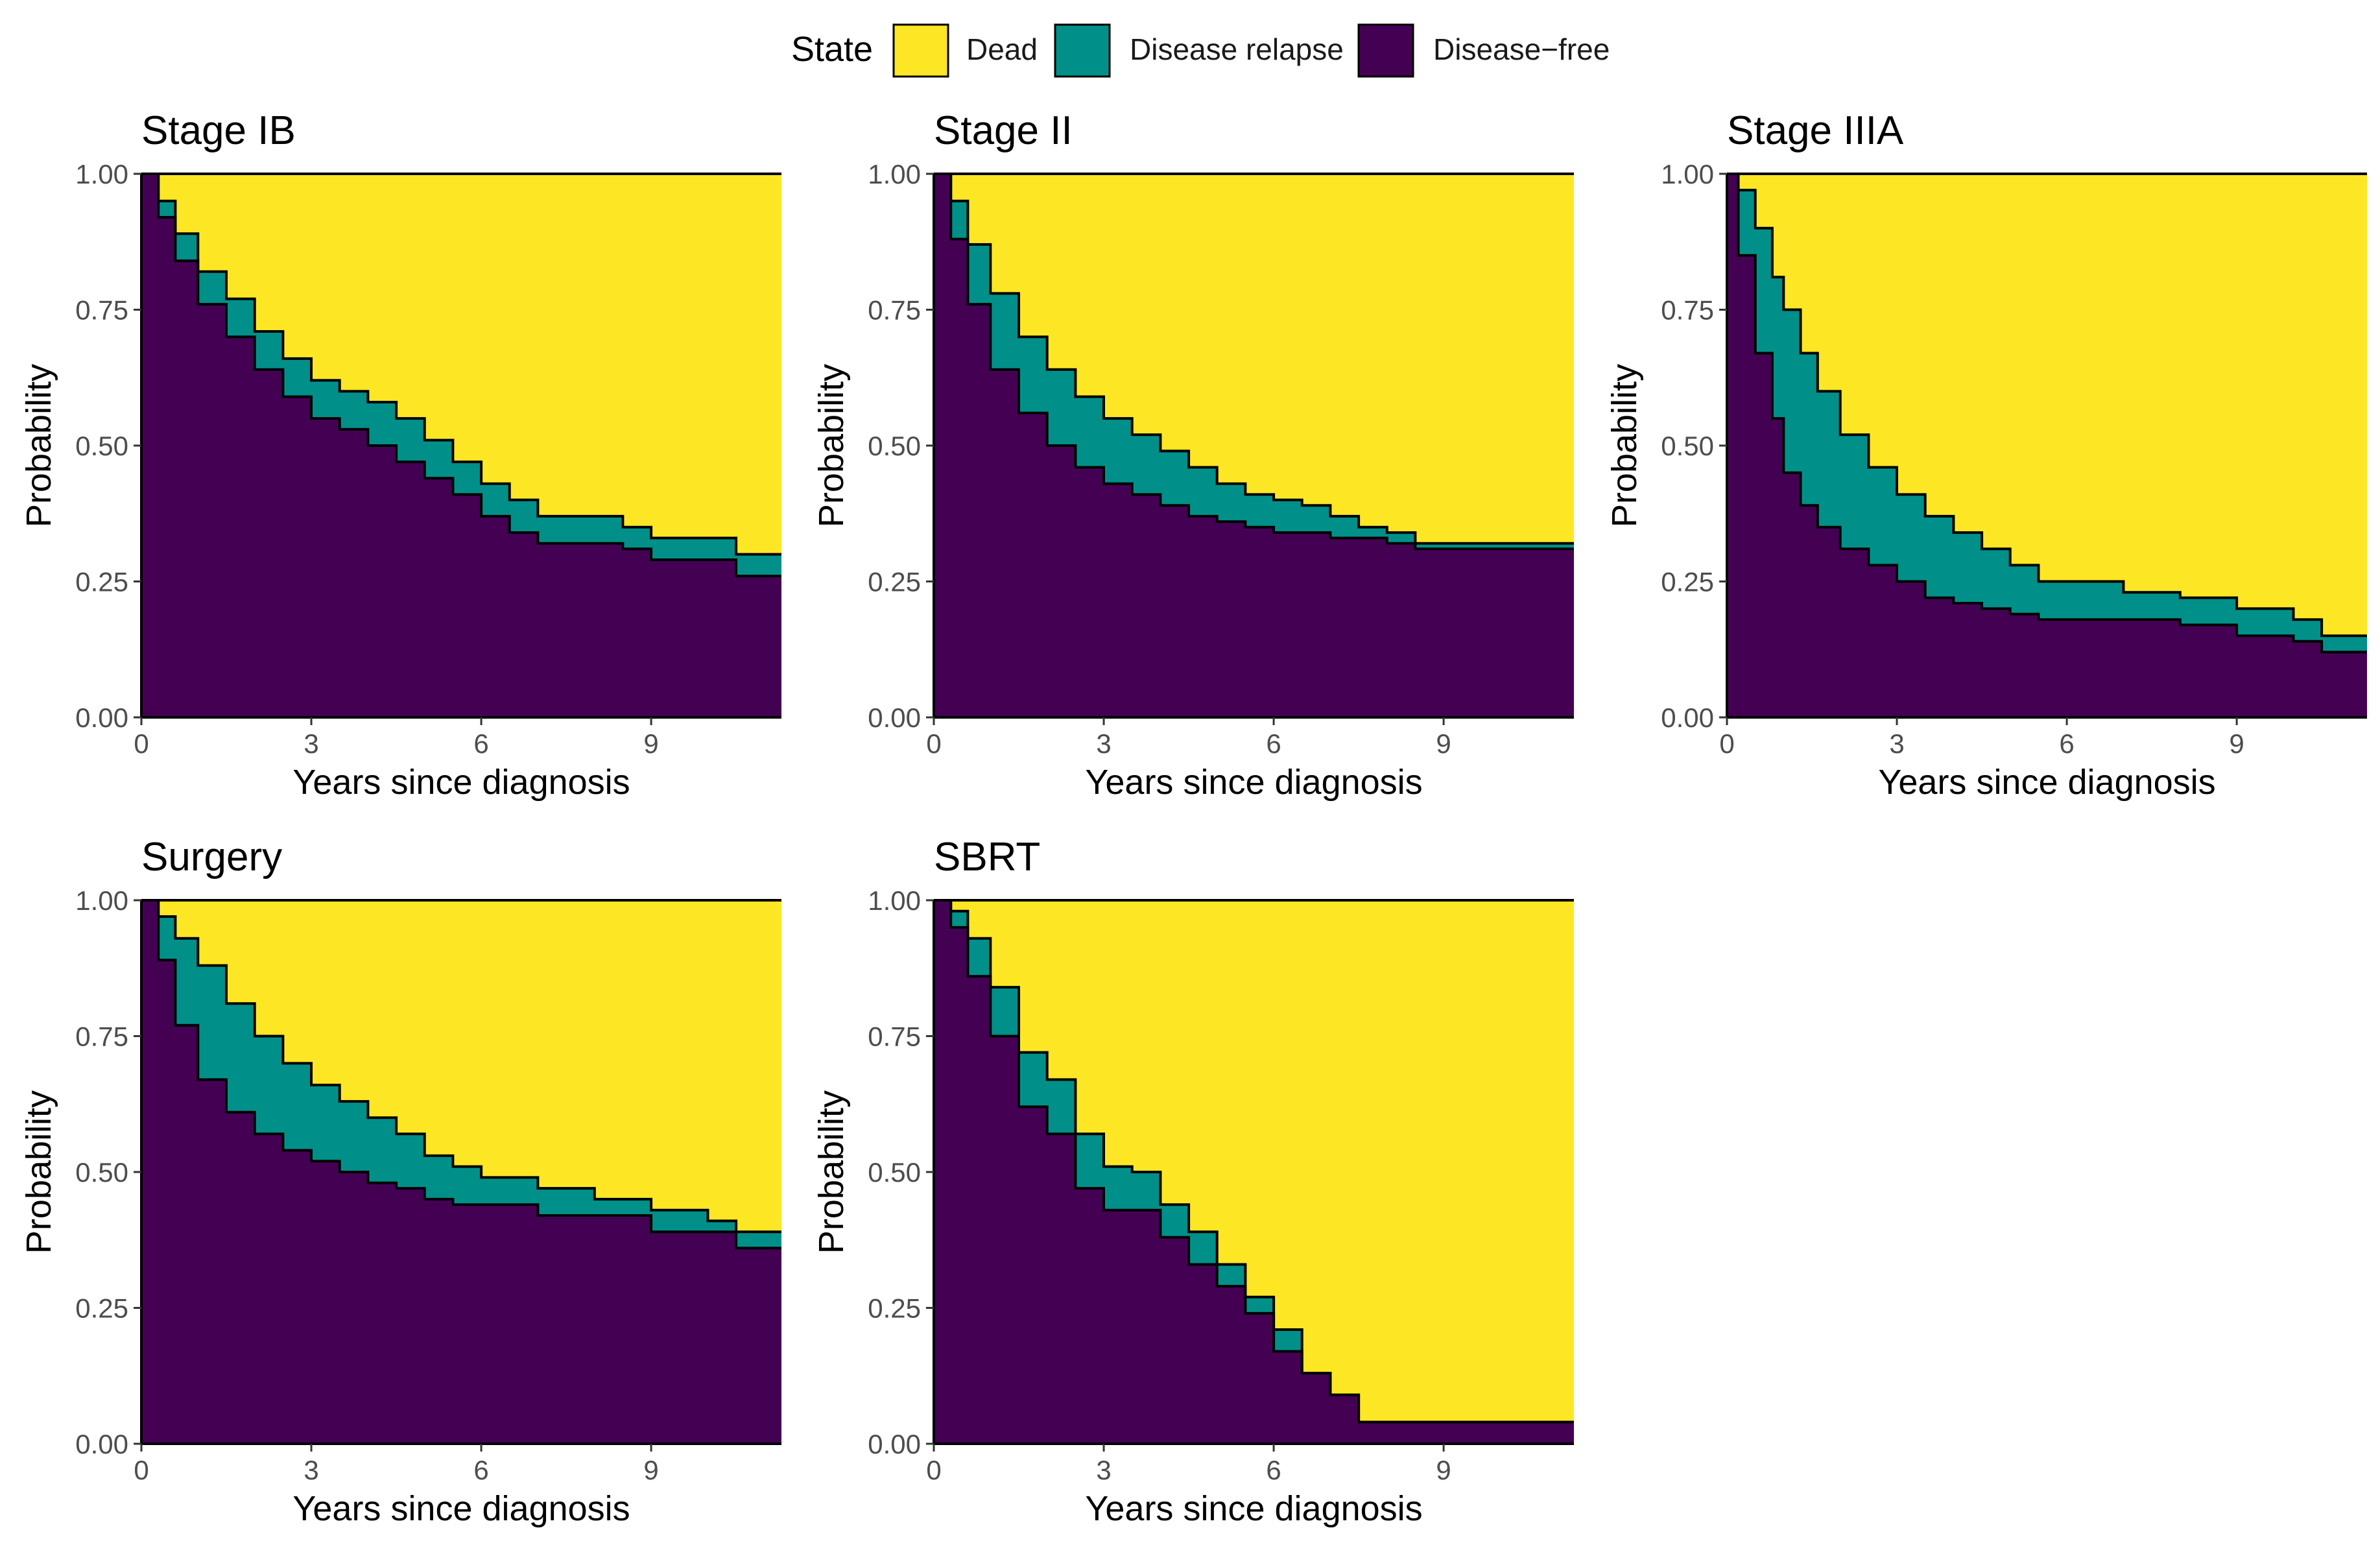 The width and height of the screenshot is (2380, 1543). Describe the element at coordinates (1083, 51) in the screenshot. I see `legend-swatch-disease-relapse` at that location.